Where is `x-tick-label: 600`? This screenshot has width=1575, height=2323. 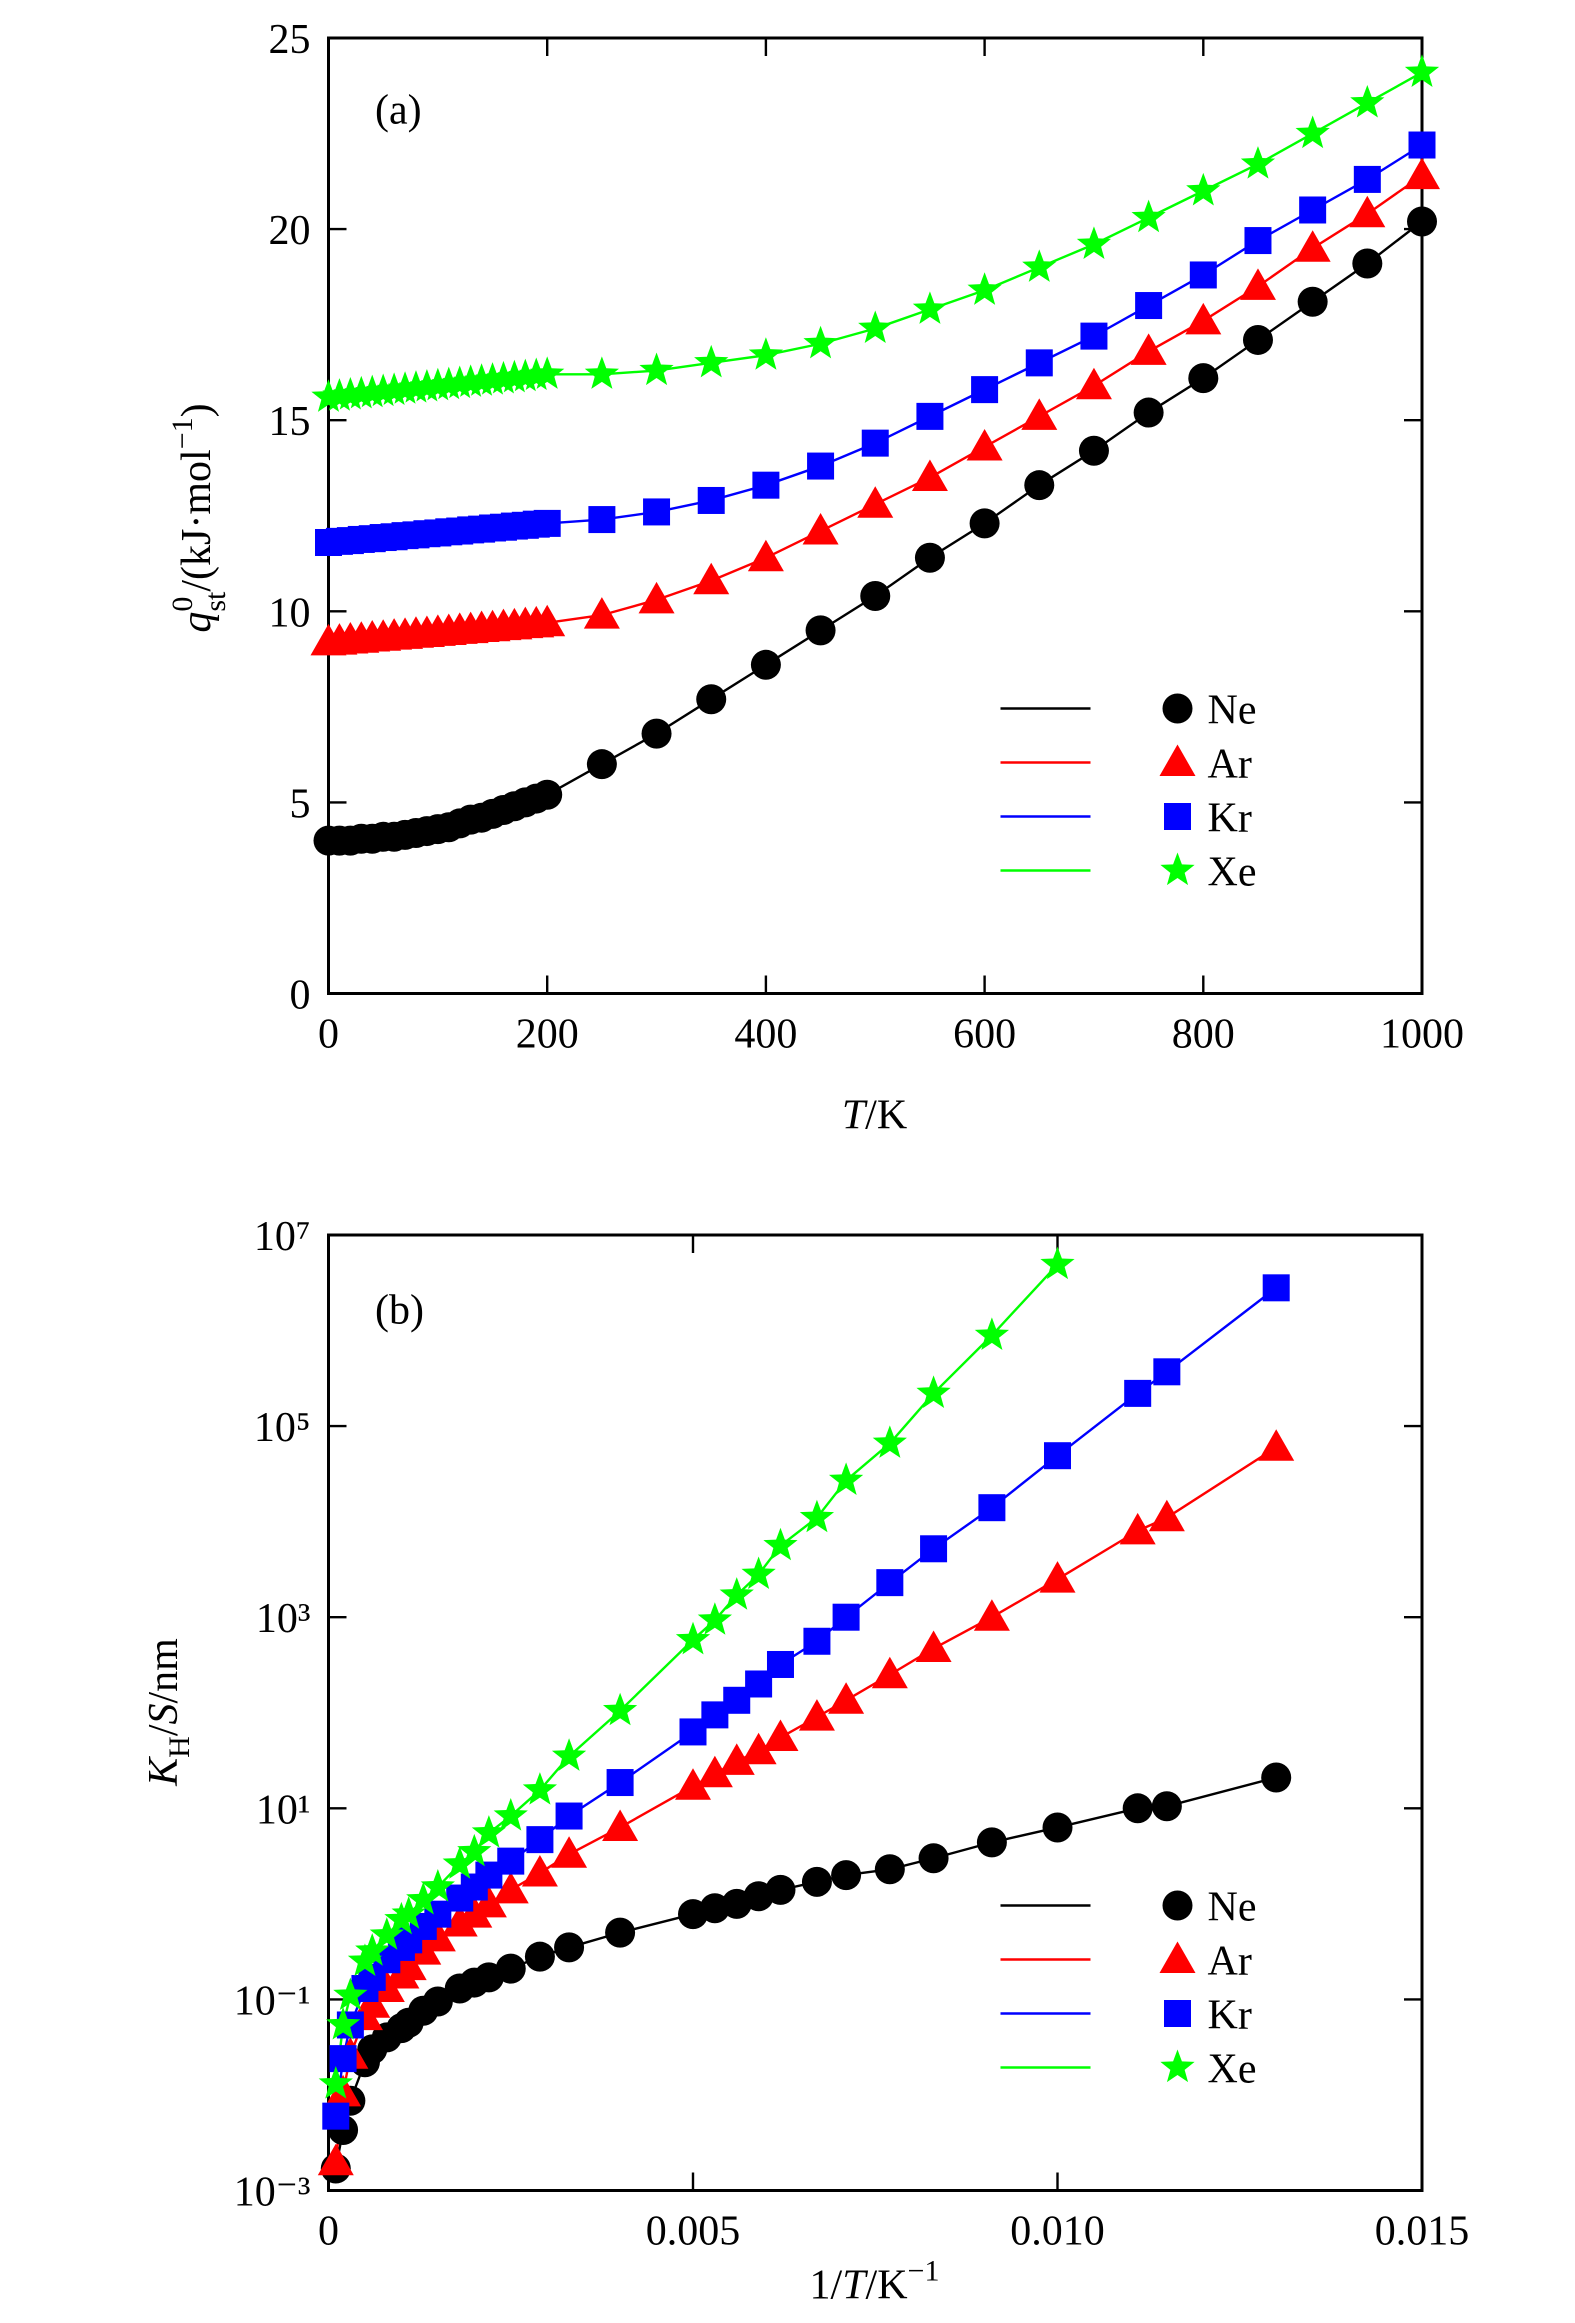
x-tick-label: 600 is located at coordinates (984, 1035).